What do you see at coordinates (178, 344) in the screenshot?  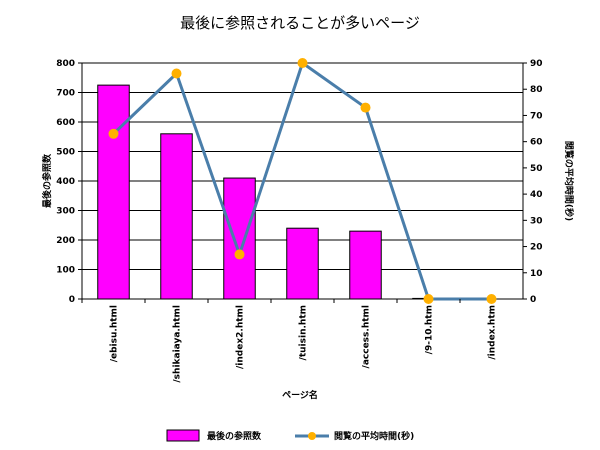 I see `x-tick-label: /shikaiaya.html` at bounding box center [178, 344].